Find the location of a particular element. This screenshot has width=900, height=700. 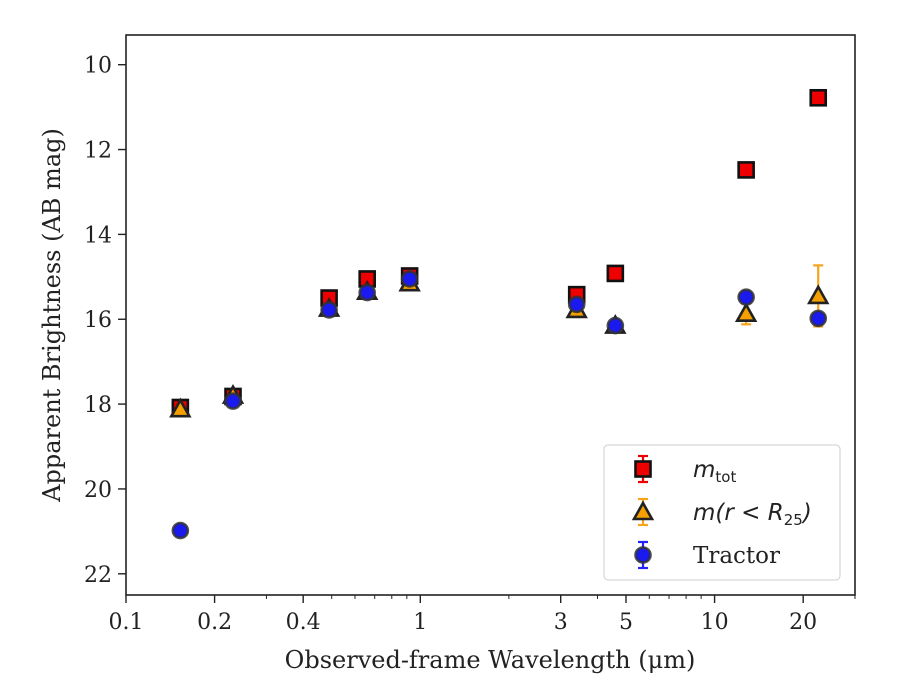

y-tick-label: 14 is located at coordinates (98, 235).